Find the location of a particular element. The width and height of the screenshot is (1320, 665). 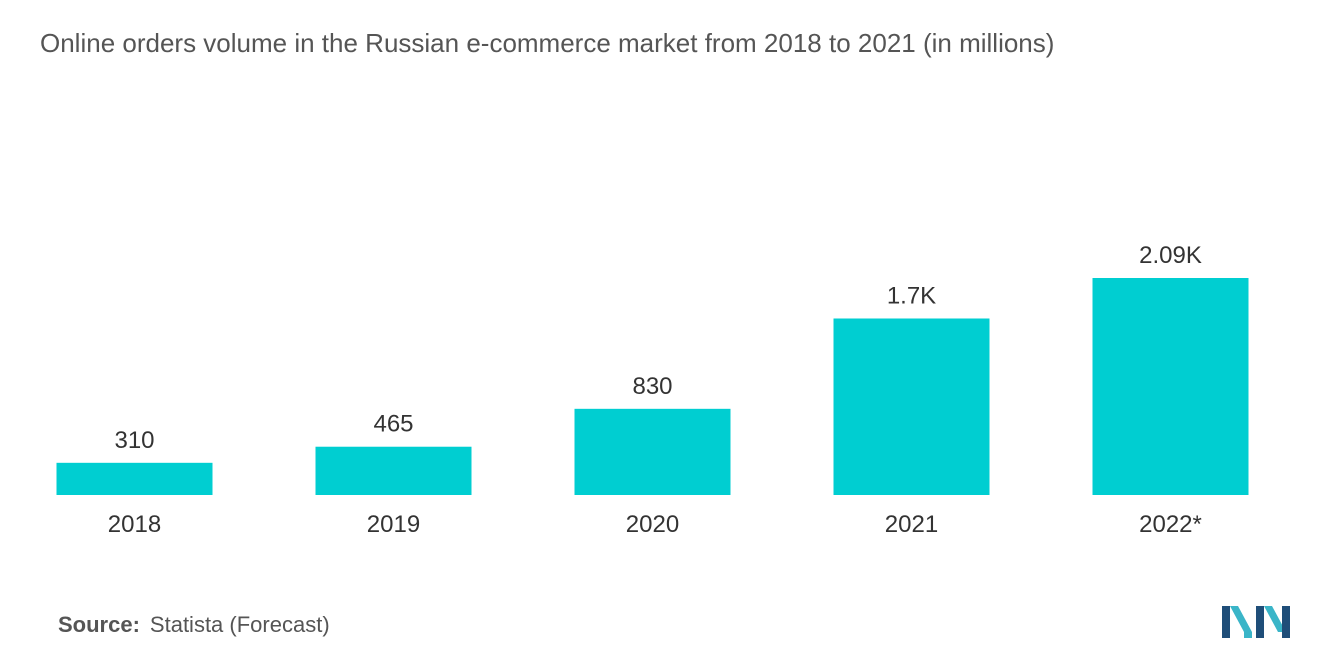

data-label-2020: 830 is located at coordinates (652, 386).